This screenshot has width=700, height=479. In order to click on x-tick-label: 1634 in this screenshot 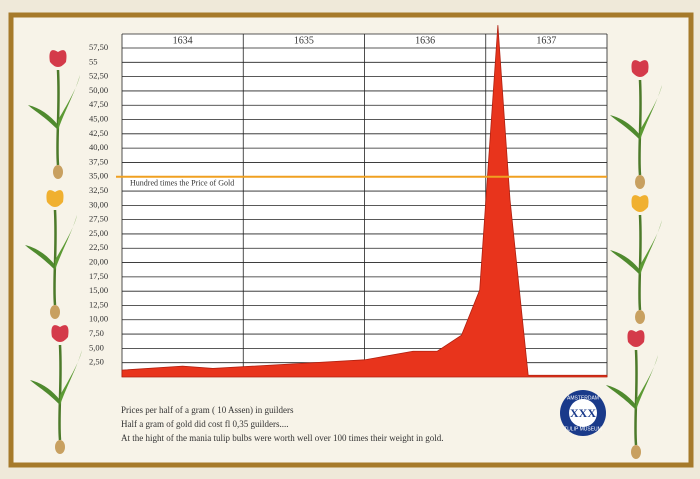, I will do `click(183, 40)`.